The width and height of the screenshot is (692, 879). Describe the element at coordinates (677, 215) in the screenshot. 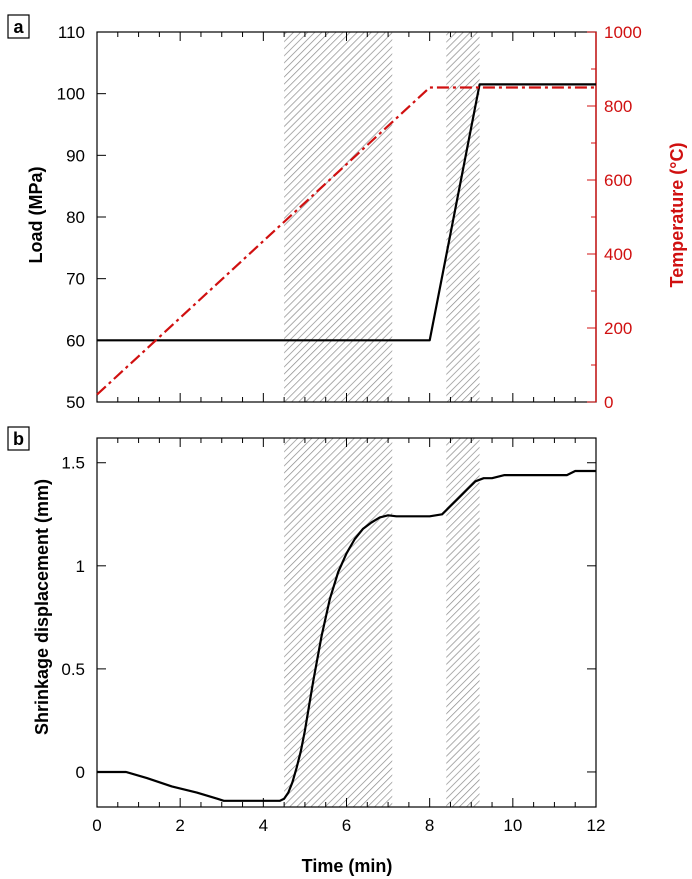

I see `panel-a-right-y-axis-title: Temperature (°C)` at that location.